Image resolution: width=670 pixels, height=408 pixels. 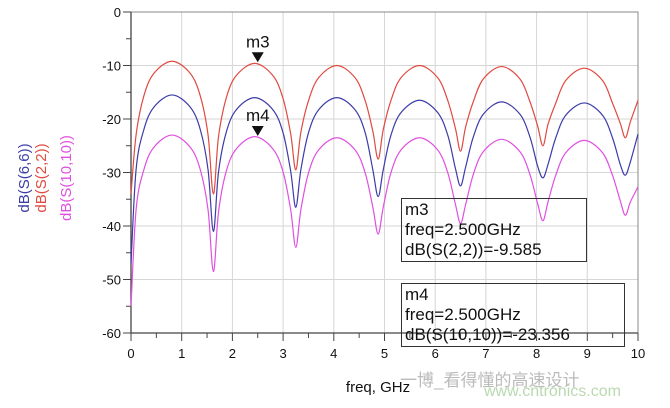 I want to click on y-label-s1010: dB(S(10,10)), so click(x=66, y=178).